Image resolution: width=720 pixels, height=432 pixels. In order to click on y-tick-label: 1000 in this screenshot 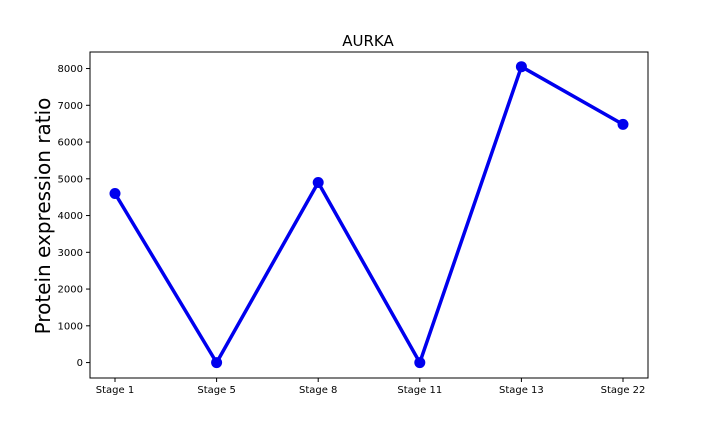, I will do `click(70, 326)`.